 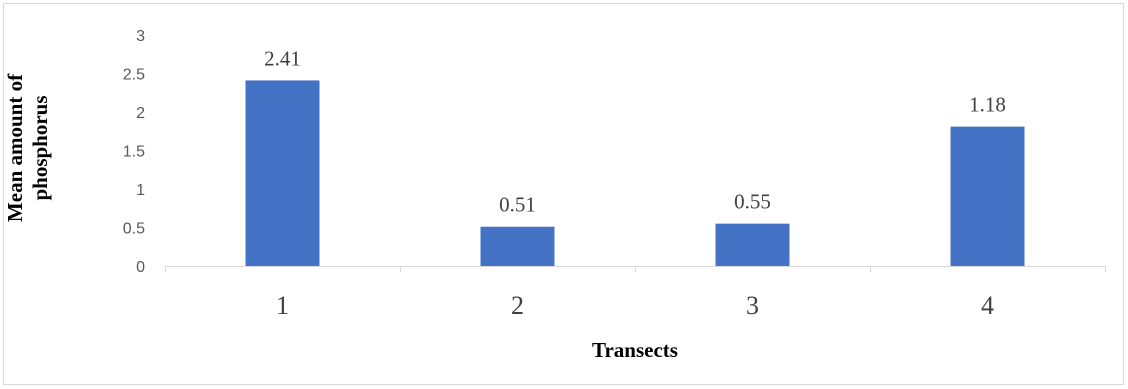 I want to click on data-label-1: 2.41, so click(x=282, y=58).